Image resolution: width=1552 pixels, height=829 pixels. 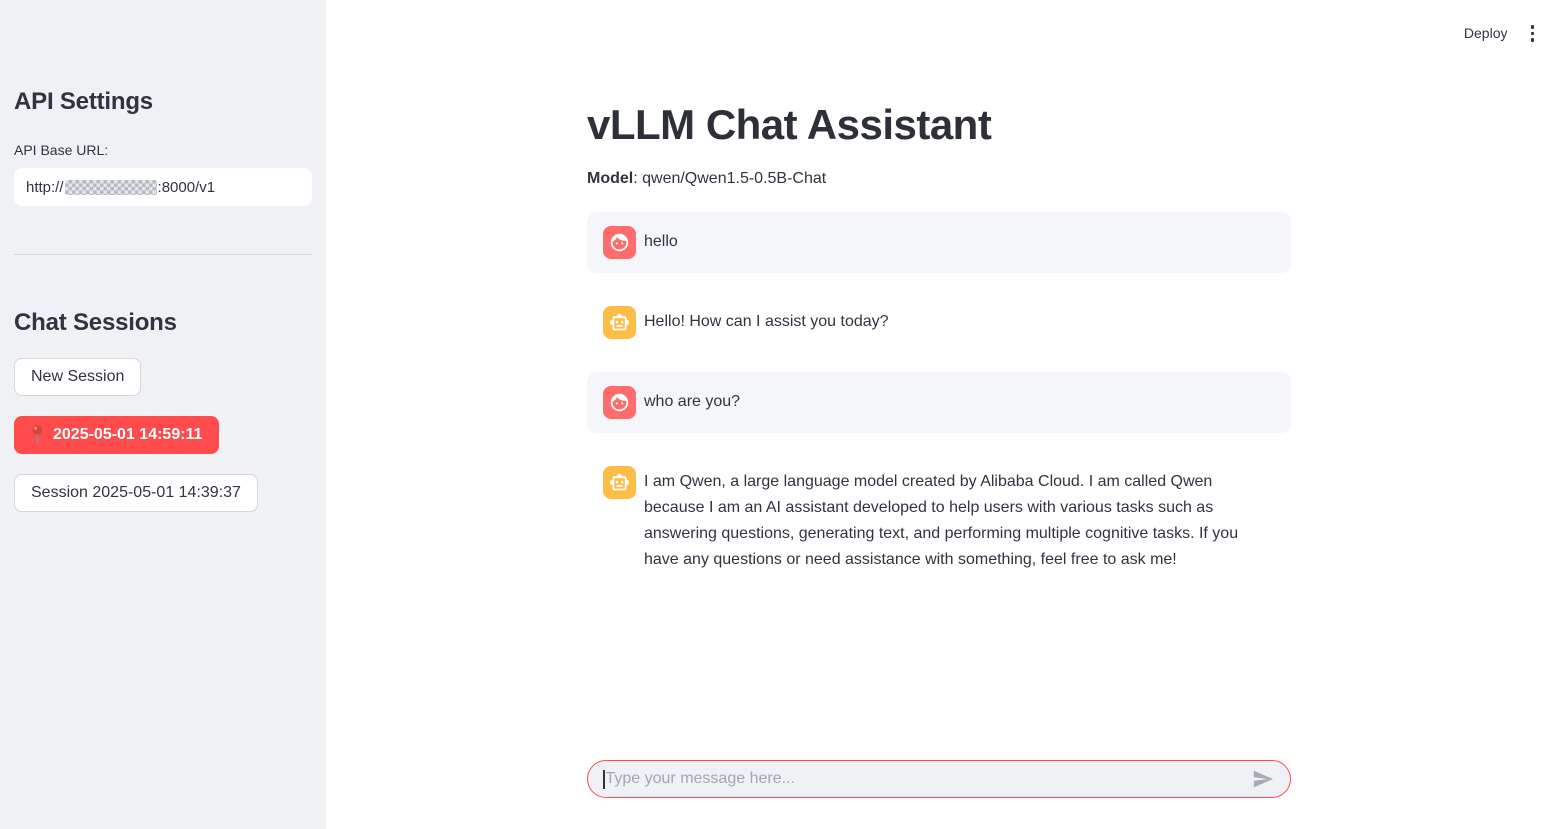 I want to click on message-text: who are you?, so click(x=692, y=401).